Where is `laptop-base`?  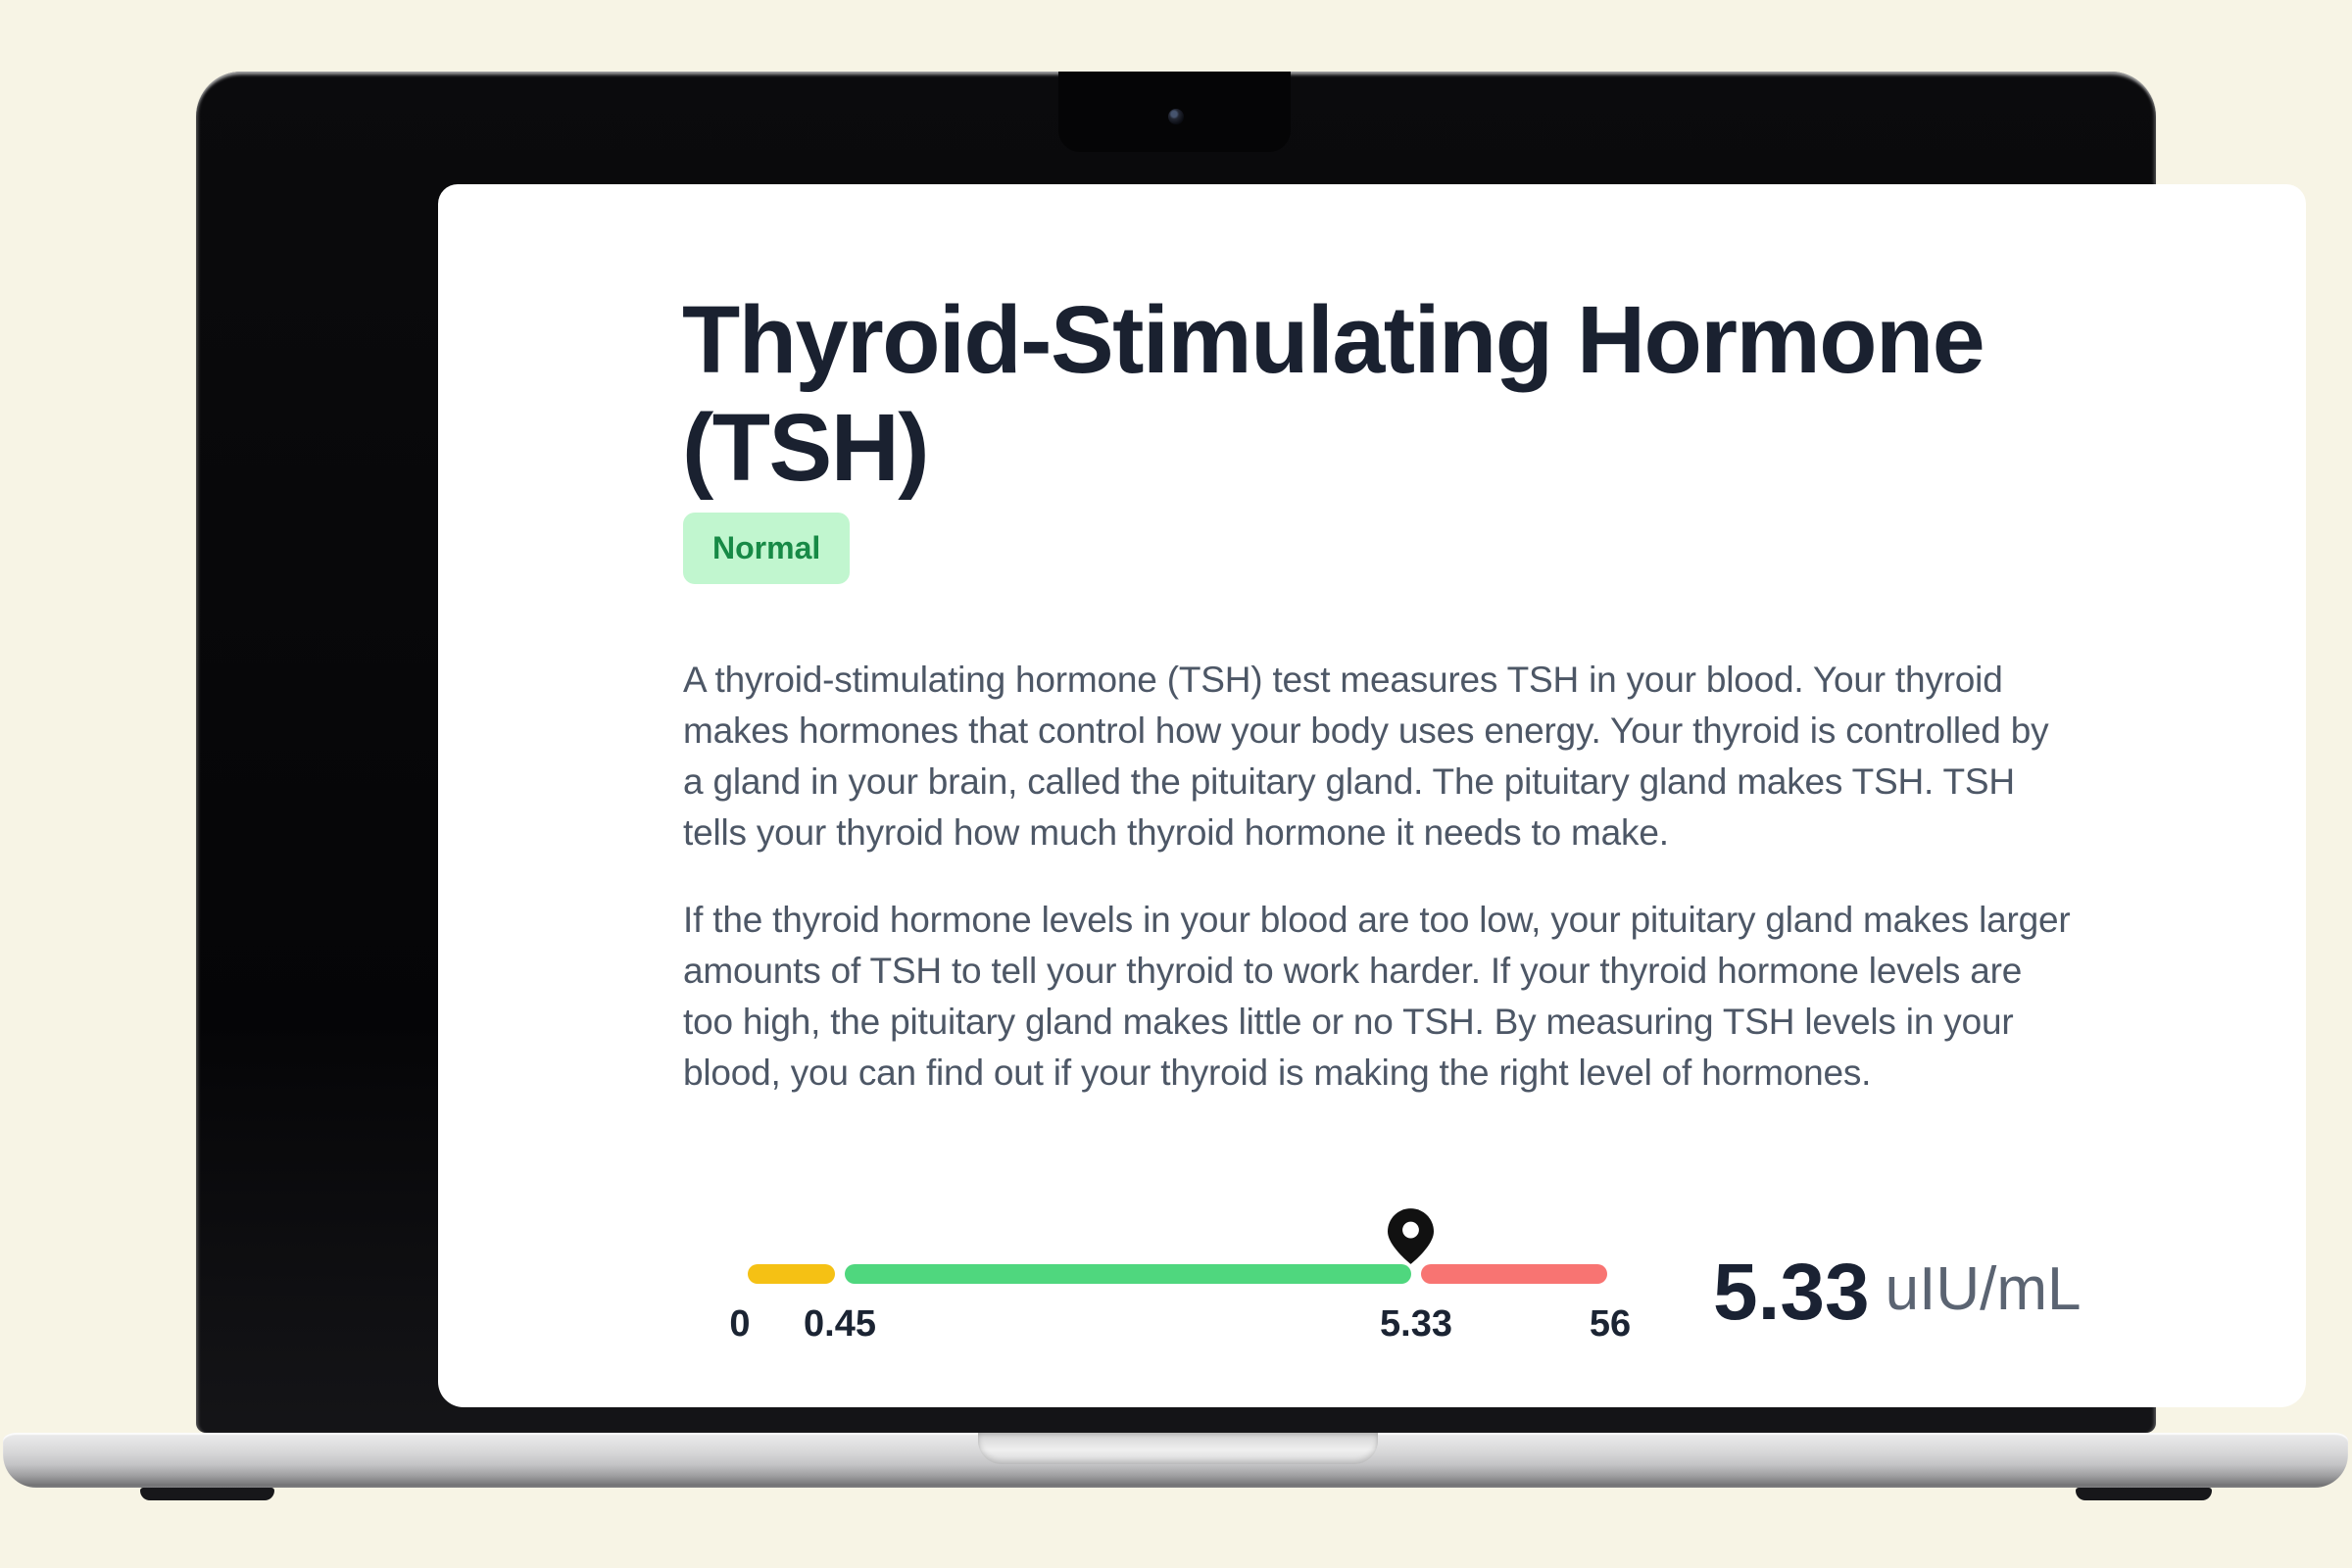
laptop-base is located at coordinates (1175, 1460).